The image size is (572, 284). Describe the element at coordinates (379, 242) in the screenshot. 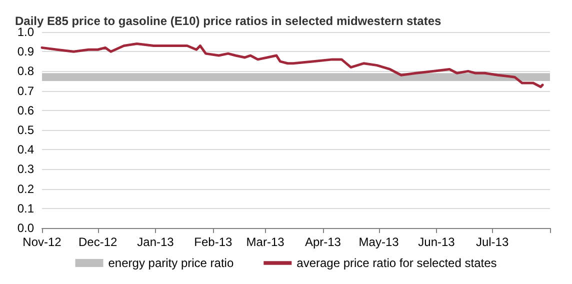

I see `x-tick-label: May-13` at that location.